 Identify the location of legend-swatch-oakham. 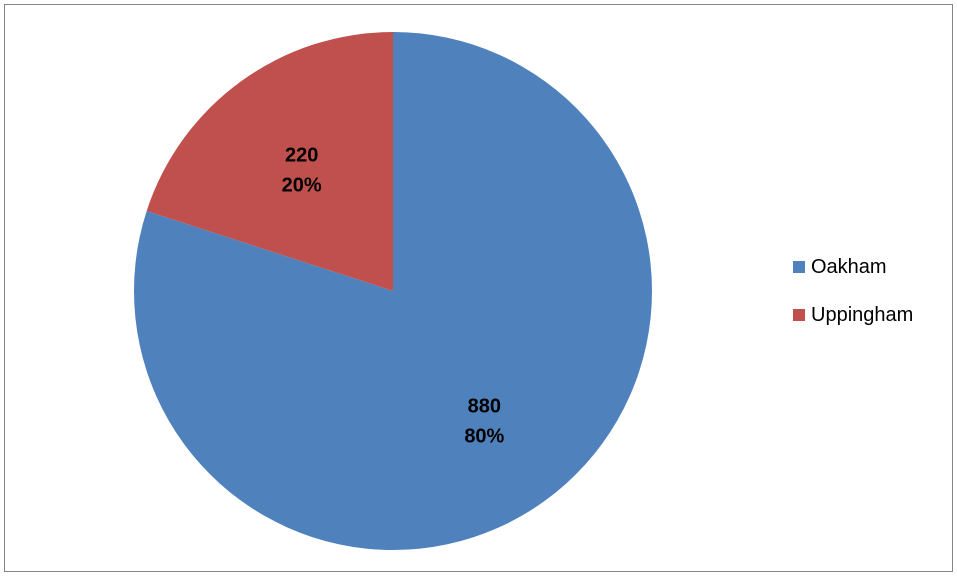
(799, 267).